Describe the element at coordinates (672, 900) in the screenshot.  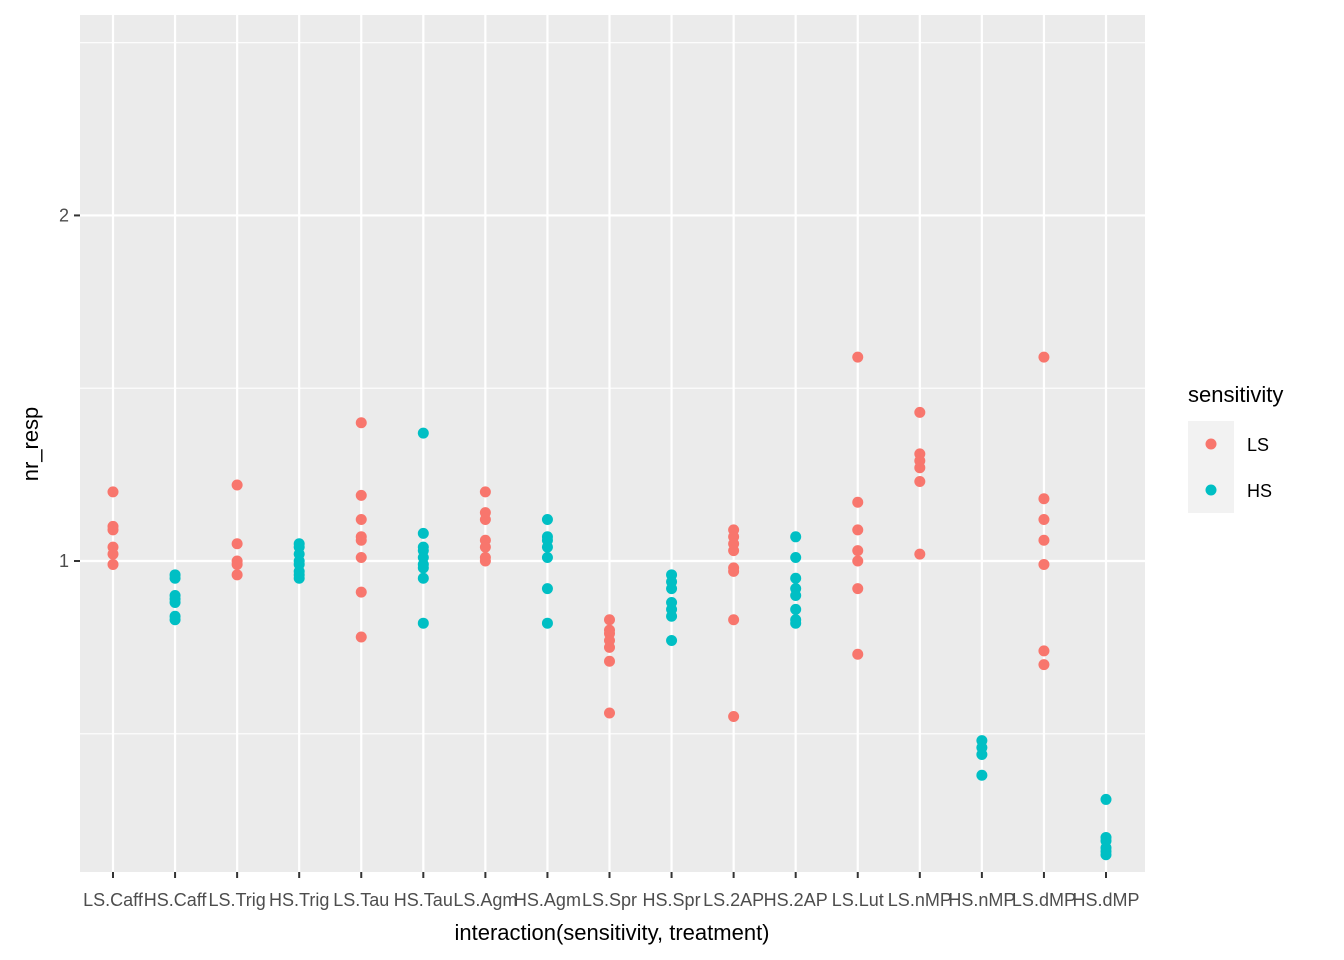
I see `x-tick-label: HS.Spr` at that location.